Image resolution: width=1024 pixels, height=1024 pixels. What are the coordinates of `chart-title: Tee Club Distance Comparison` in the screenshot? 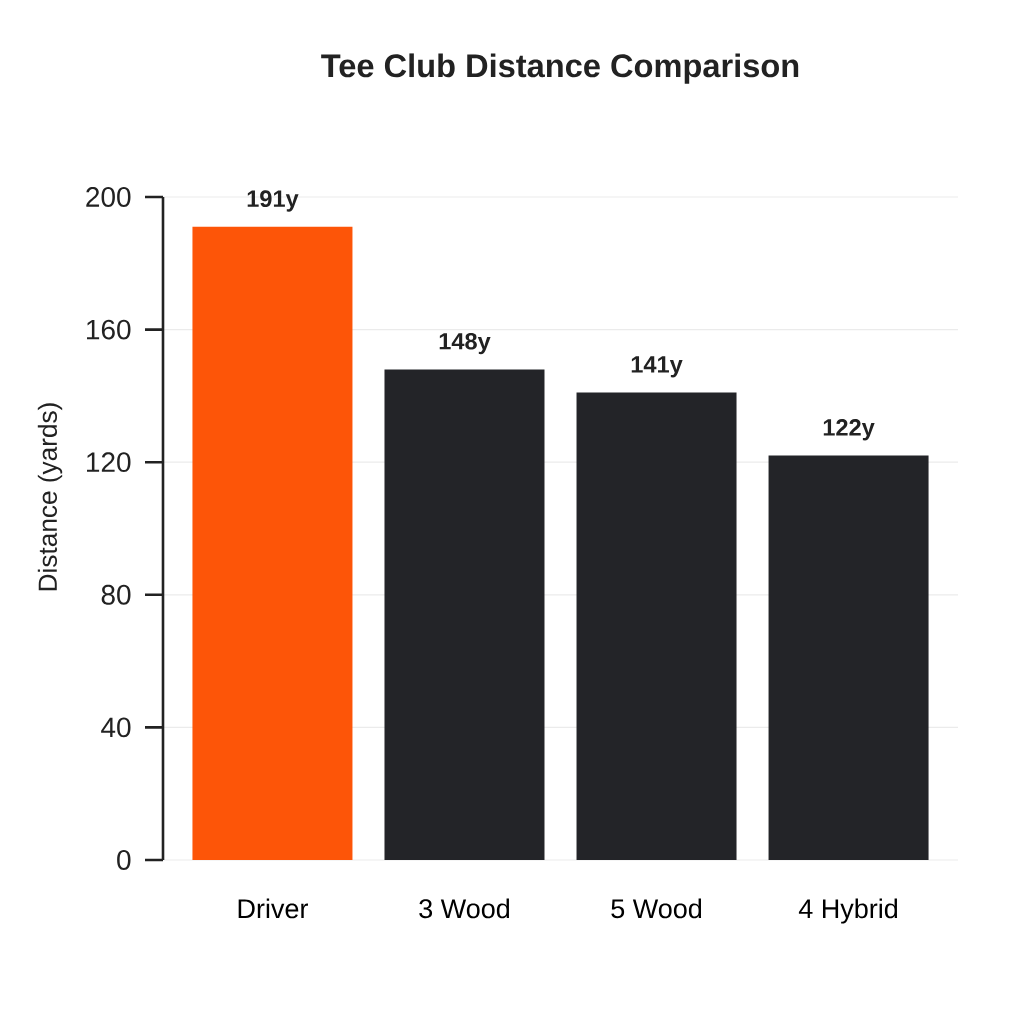 It's located at (560, 68).